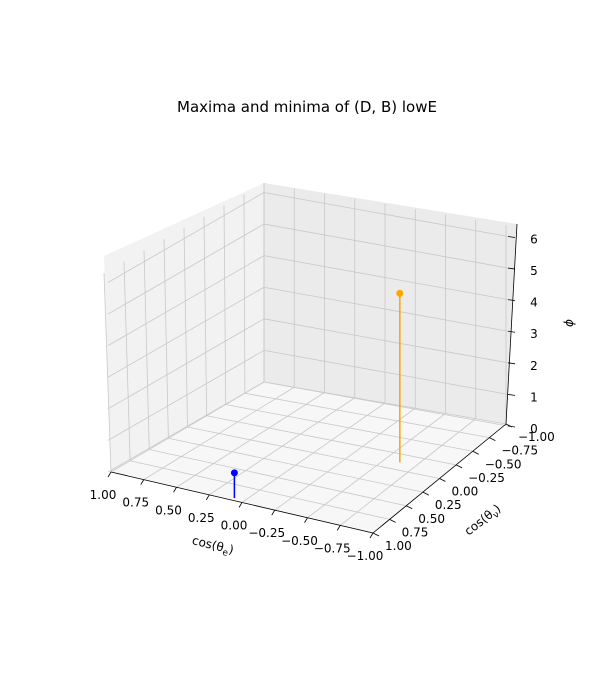 This screenshot has height=700, width=600. What do you see at coordinates (534, 239) in the screenshot?
I see `z-tick-label: 6` at bounding box center [534, 239].